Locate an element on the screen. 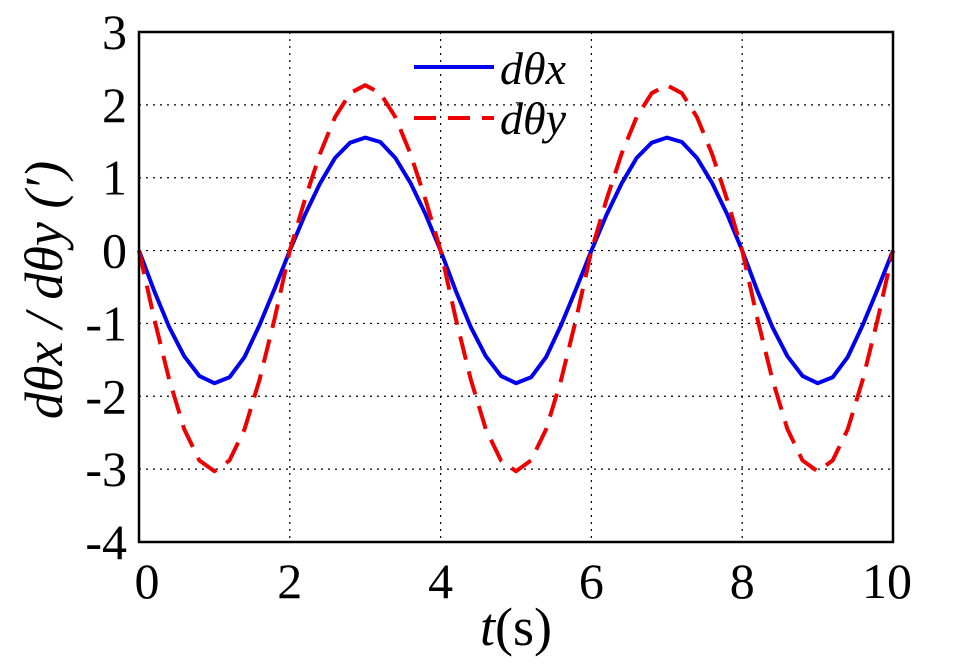  y-axis-label: dθx / dθy (′) is located at coordinates (44, 290).